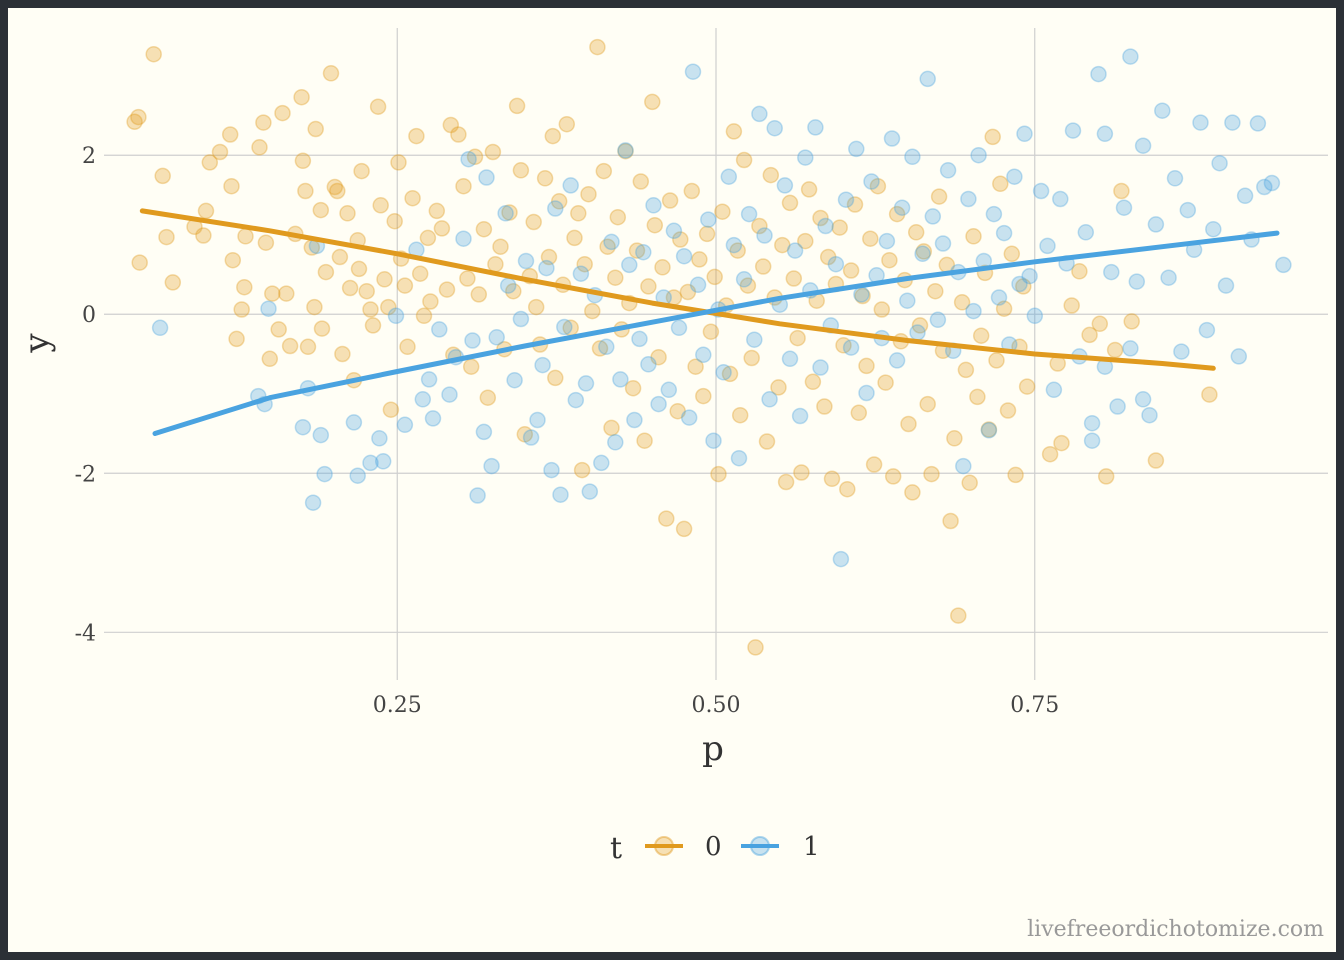 The width and height of the screenshot is (1344, 960). What do you see at coordinates (89, 156) in the screenshot?
I see `y-tick-label: 2` at bounding box center [89, 156].